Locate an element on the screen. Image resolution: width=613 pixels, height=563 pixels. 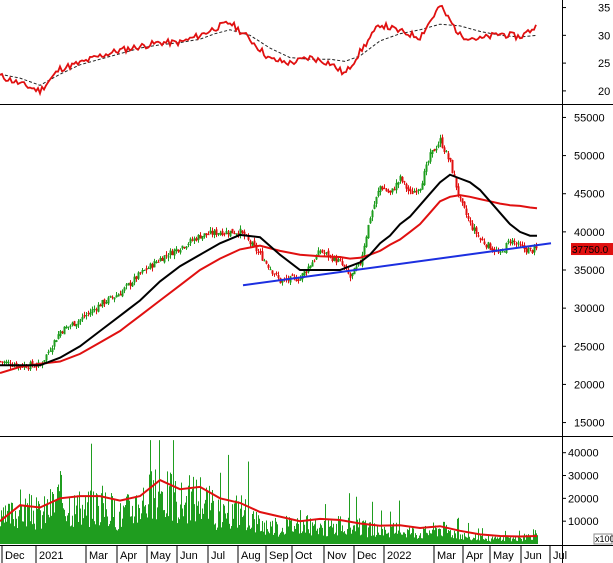
x-tick-label: Jun is located at coordinates (533, 556).